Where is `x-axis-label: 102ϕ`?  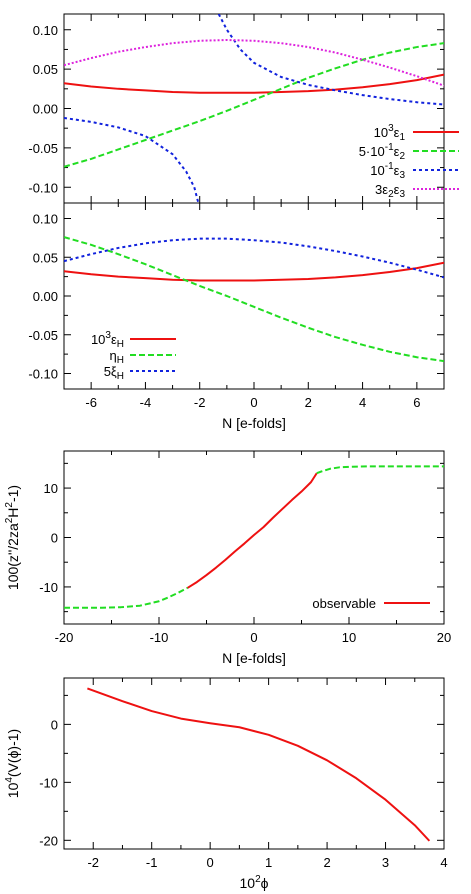
x-axis-label: 102ϕ is located at coordinates (254, 882).